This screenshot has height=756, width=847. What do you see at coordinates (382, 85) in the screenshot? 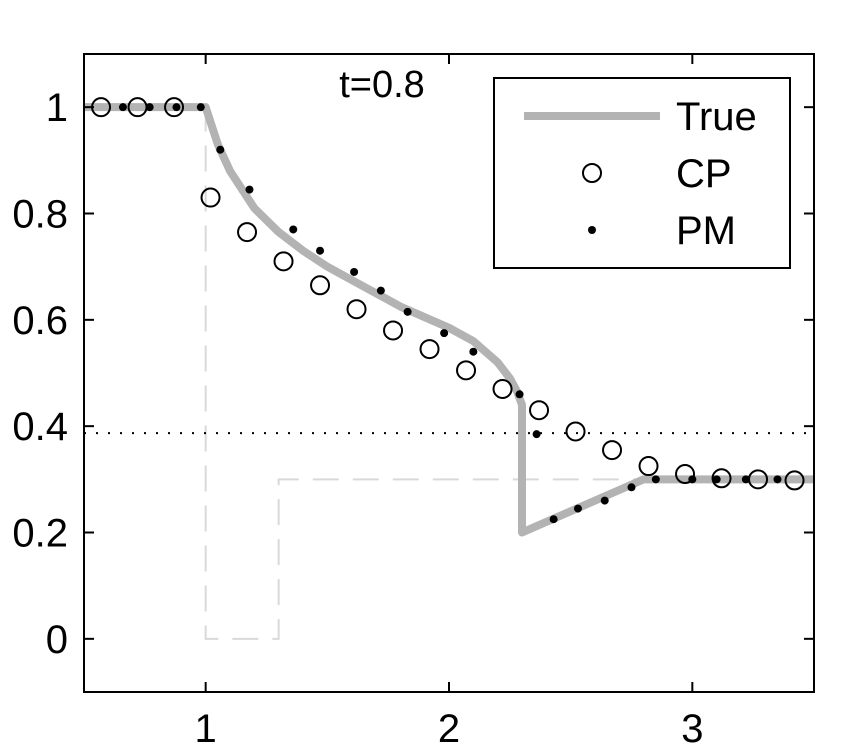
I see `time-annotation: t=0.8` at bounding box center [382, 85].